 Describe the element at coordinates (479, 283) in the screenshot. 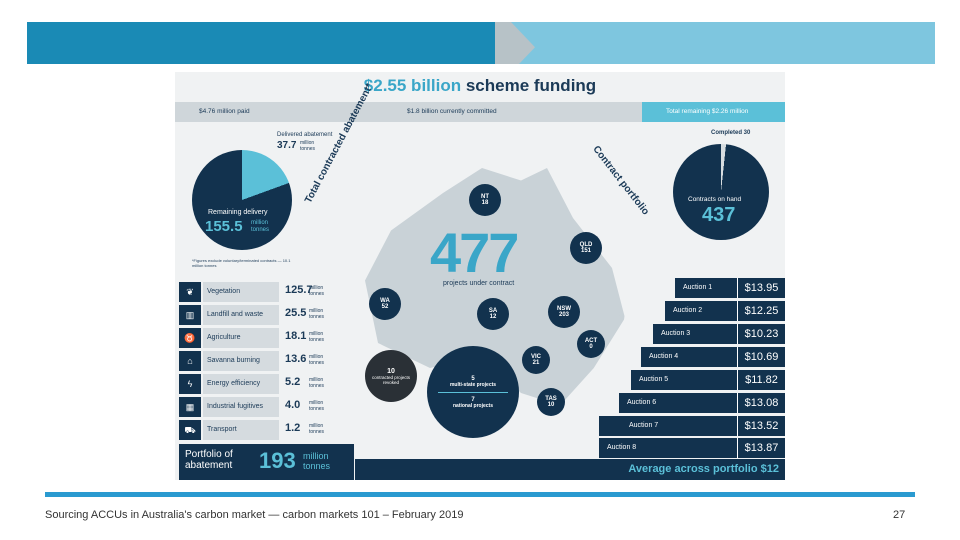

I see `projects-label: projects under contract` at that location.